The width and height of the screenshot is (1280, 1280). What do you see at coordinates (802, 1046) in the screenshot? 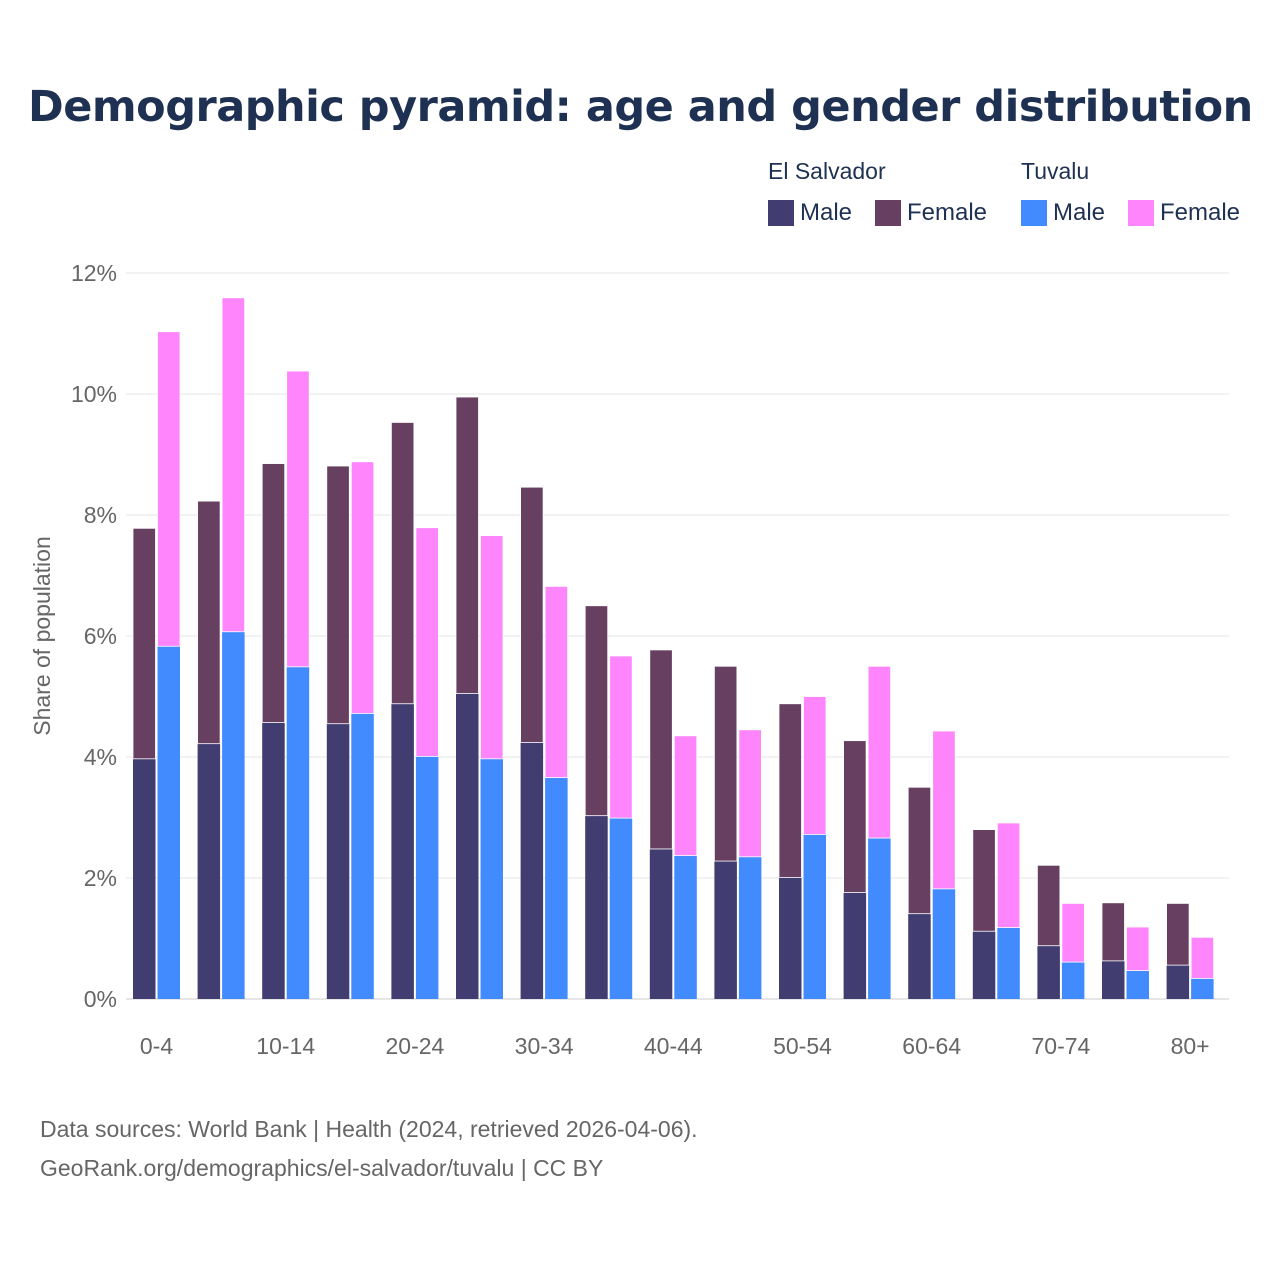
I see `x-tick-label: 50-54` at bounding box center [802, 1046].